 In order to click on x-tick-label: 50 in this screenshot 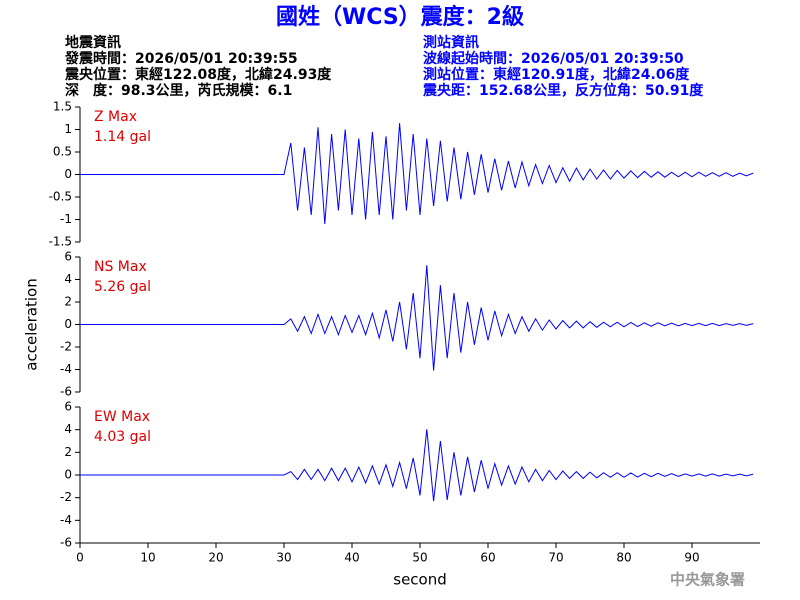, I will do `click(419, 558)`.